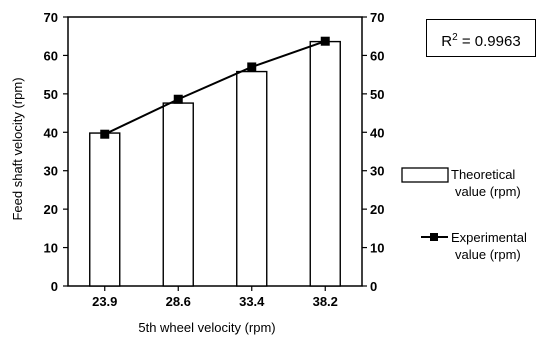 Image resolution: width=559 pixels, height=345 pixels. What do you see at coordinates (377, 209) in the screenshot?
I see `y2-tick-label: 20` at bounding box center [377, 209].